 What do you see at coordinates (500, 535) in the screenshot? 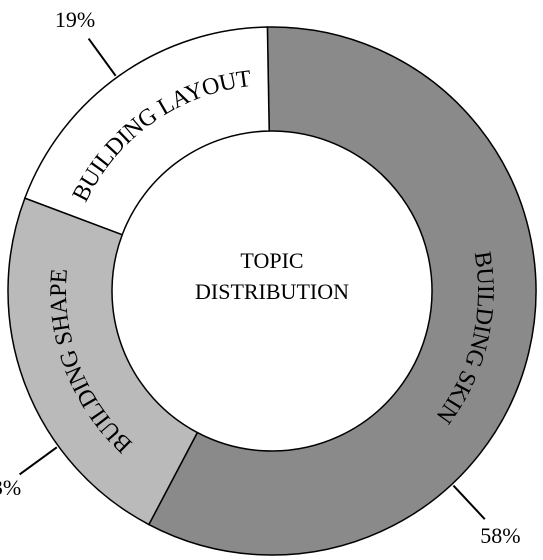
I see `value-label: 58%` at bounding box center [500, 535].